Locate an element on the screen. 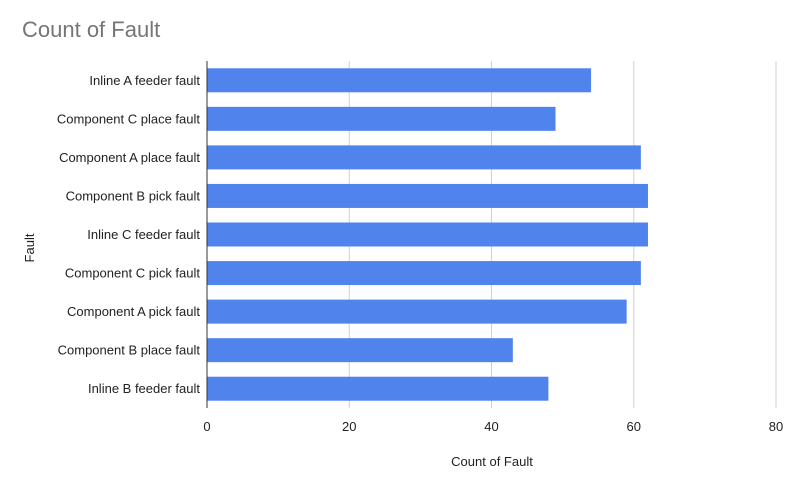  category-label: Inline C feeder fault is located at coordinates (143, 234).